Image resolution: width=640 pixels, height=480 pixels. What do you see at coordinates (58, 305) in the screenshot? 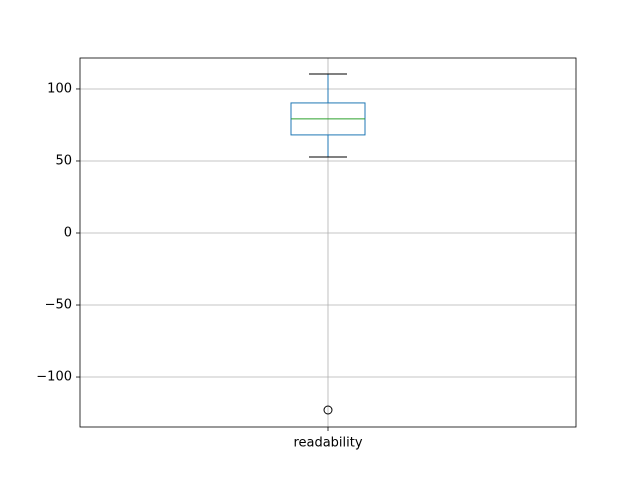
I see `y-tick-label: −50` at bounding box center [58, 305].